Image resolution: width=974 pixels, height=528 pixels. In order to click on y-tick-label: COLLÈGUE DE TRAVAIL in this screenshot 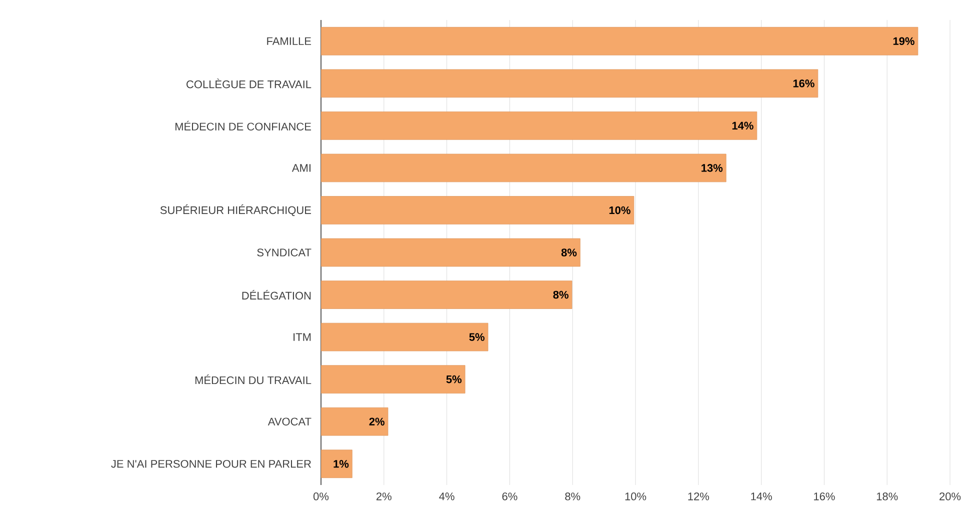, I will do `click(249, 83)`.